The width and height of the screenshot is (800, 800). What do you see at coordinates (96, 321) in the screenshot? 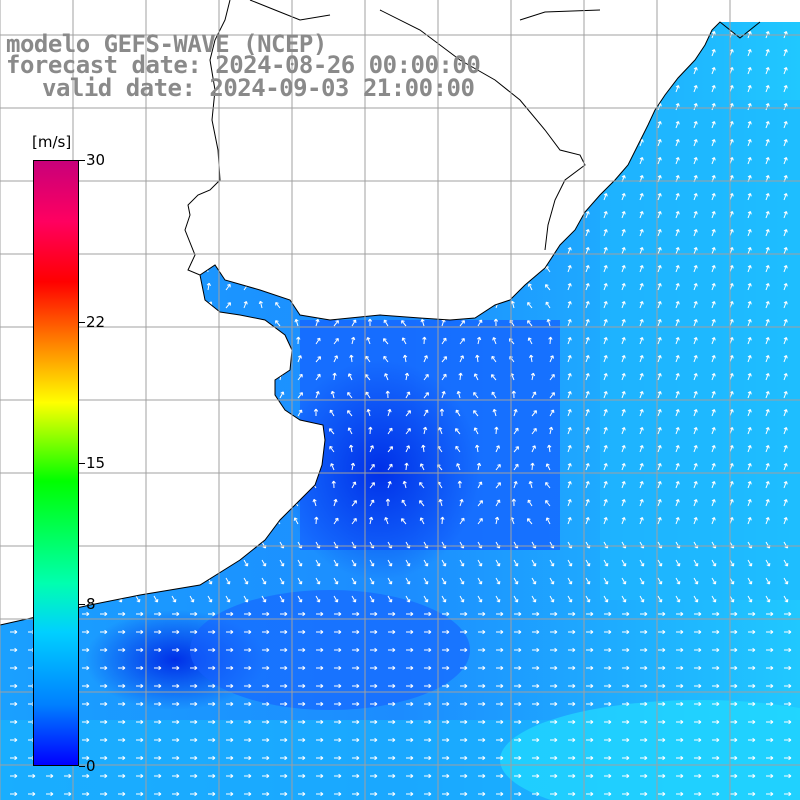
I see `colorbar-tick-label: 22` at bounding box center [96, 321].